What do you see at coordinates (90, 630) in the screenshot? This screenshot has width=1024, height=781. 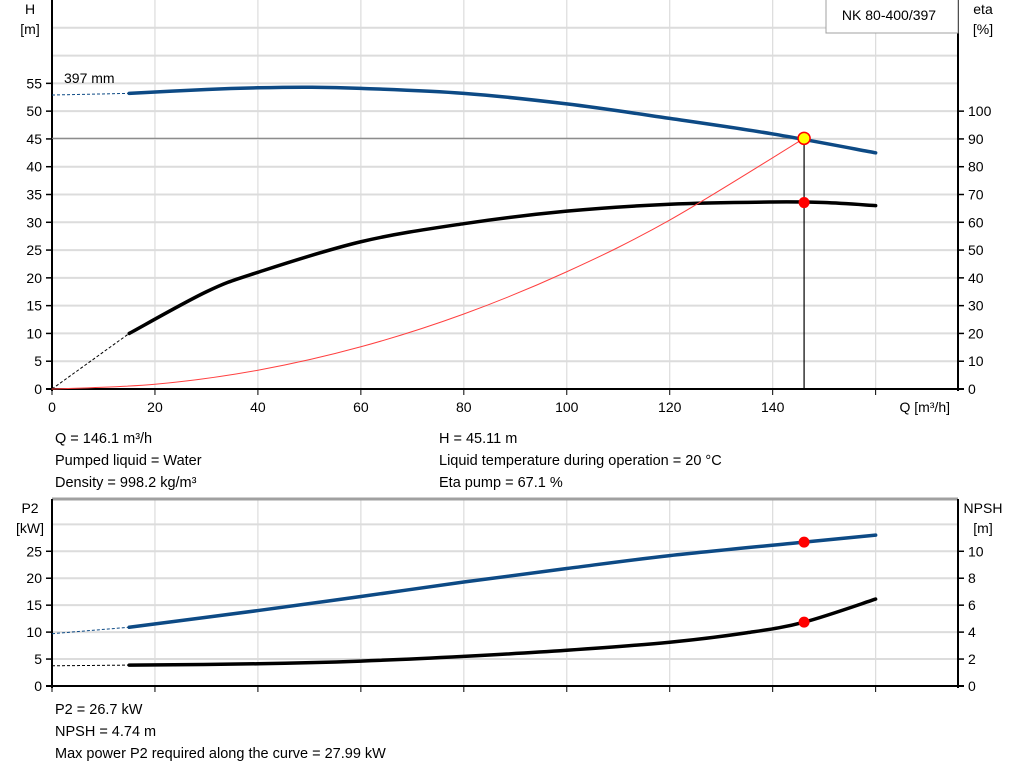 I see `power-p2-extrapolation` at bounding box center [90, 630].